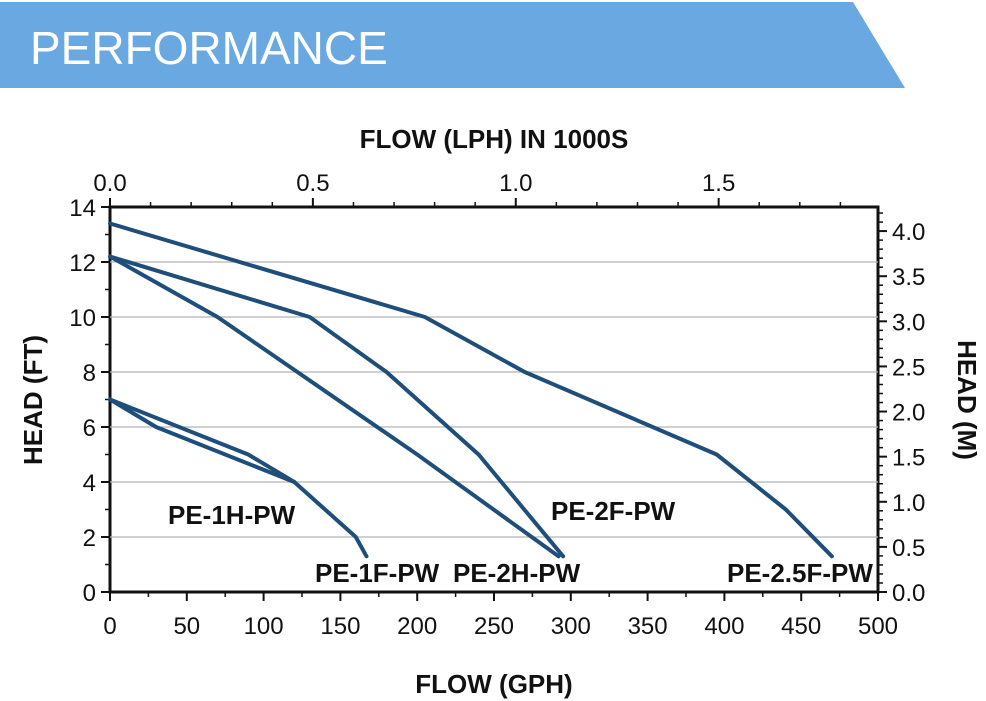 The height and width of the screenshot is (701, 986). I want to click on x-tick-label: 450, so click(801, 626).